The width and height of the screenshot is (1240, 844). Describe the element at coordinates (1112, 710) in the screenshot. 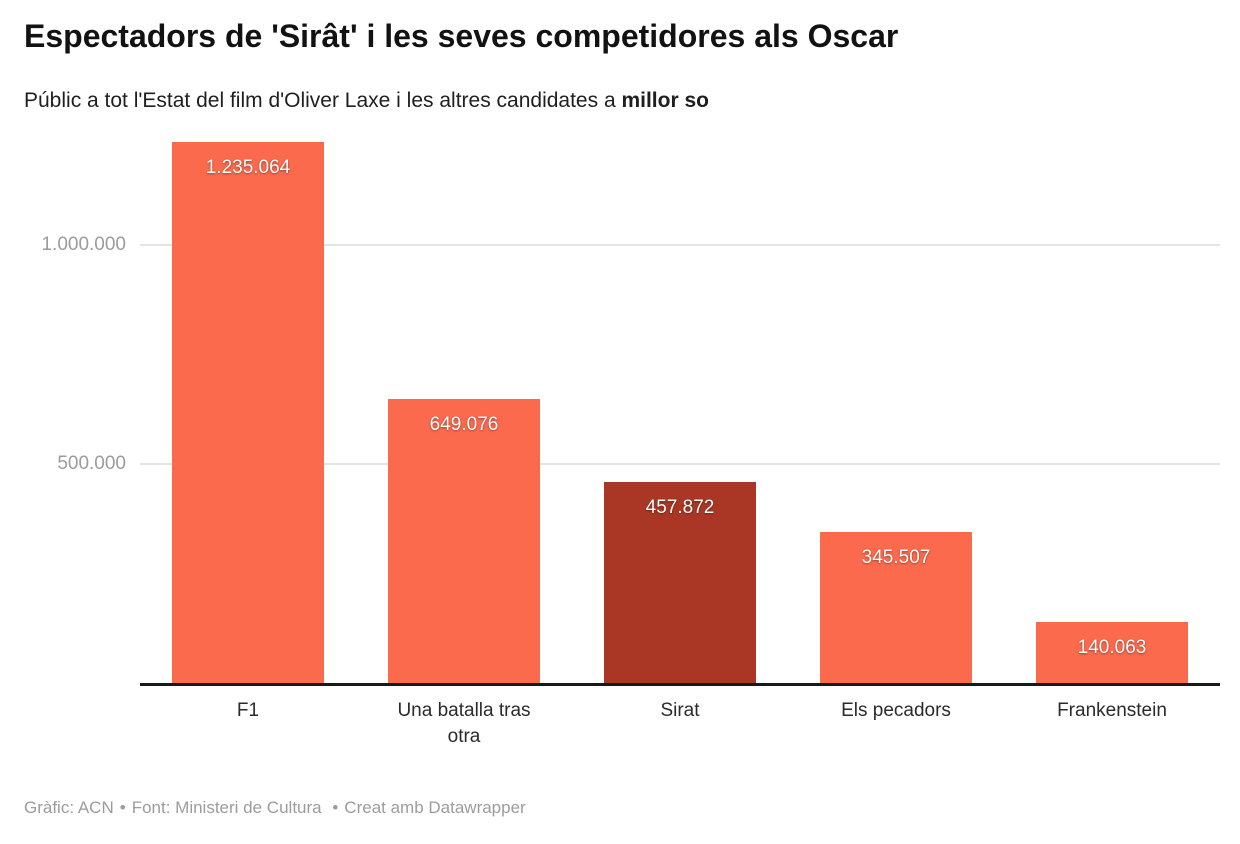

I see `x-axis-category-text: Frankenstein` at that location.